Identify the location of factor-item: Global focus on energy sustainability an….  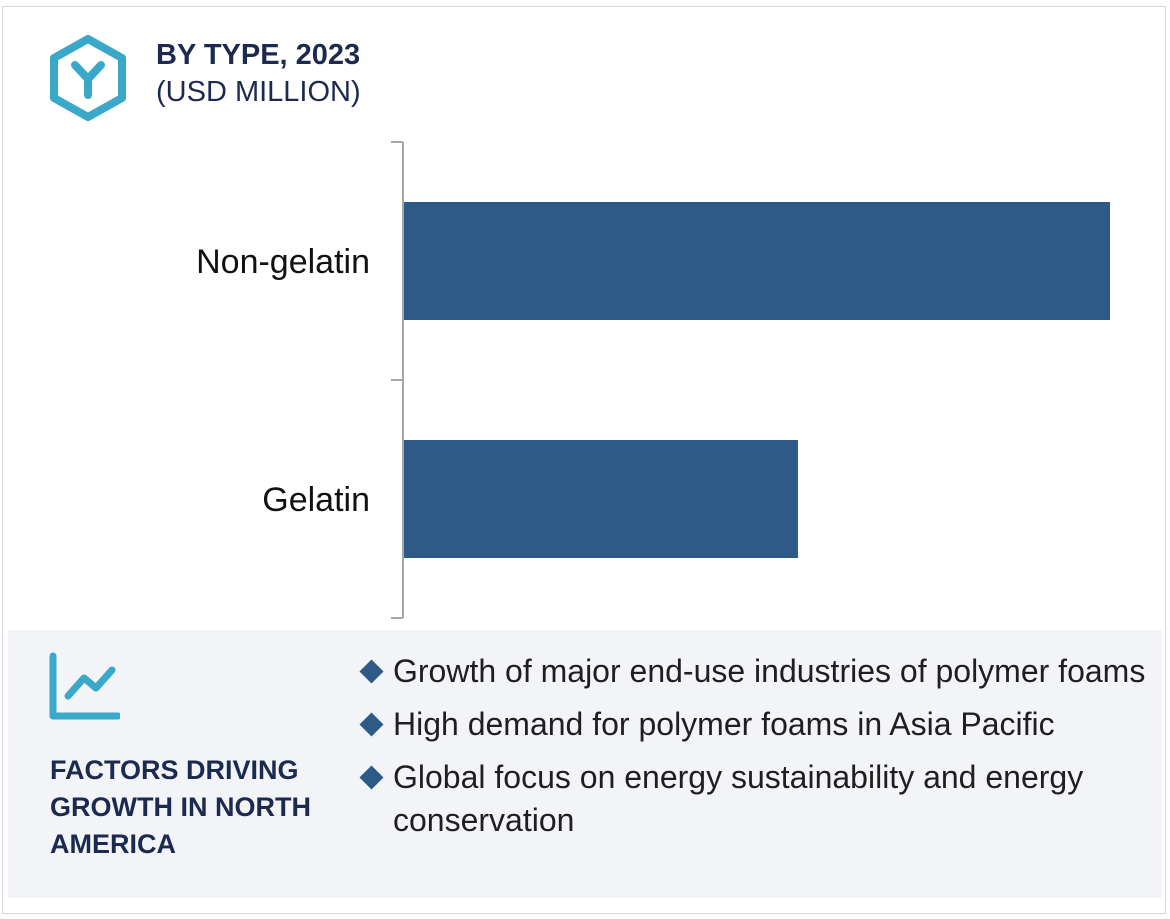
(758, 799).